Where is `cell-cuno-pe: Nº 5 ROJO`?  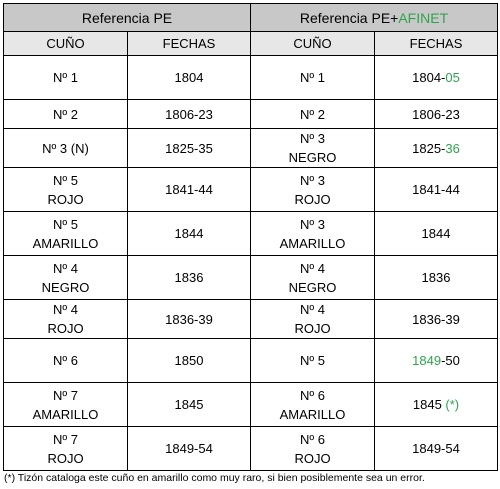 cell-cuno-pe: Nº 5 ROJO is located at coordinates (65, 189).